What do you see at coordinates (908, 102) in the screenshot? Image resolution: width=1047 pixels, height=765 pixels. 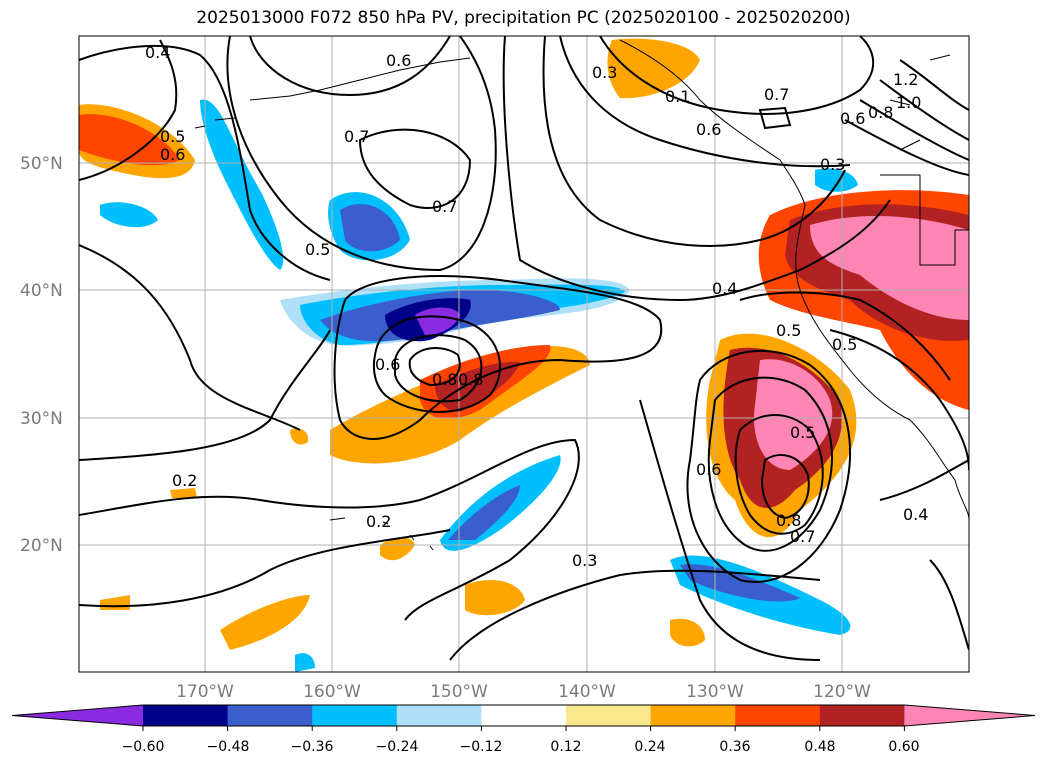 I see `contour-label: 1.0` at bounding box center [908, 102].